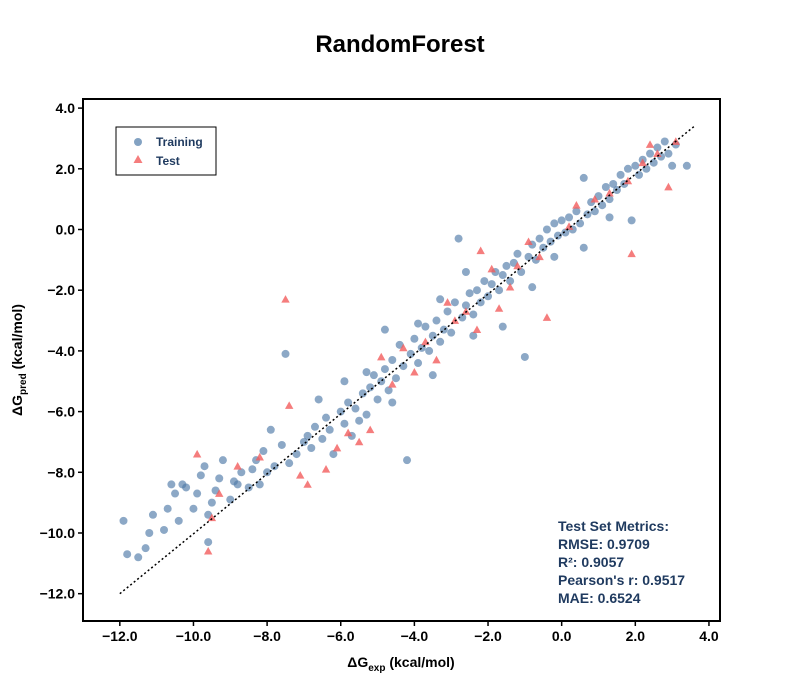 This screenshot has width=800, height=700. I want to click on x-tick-label: −4.0, so click(415, 636).